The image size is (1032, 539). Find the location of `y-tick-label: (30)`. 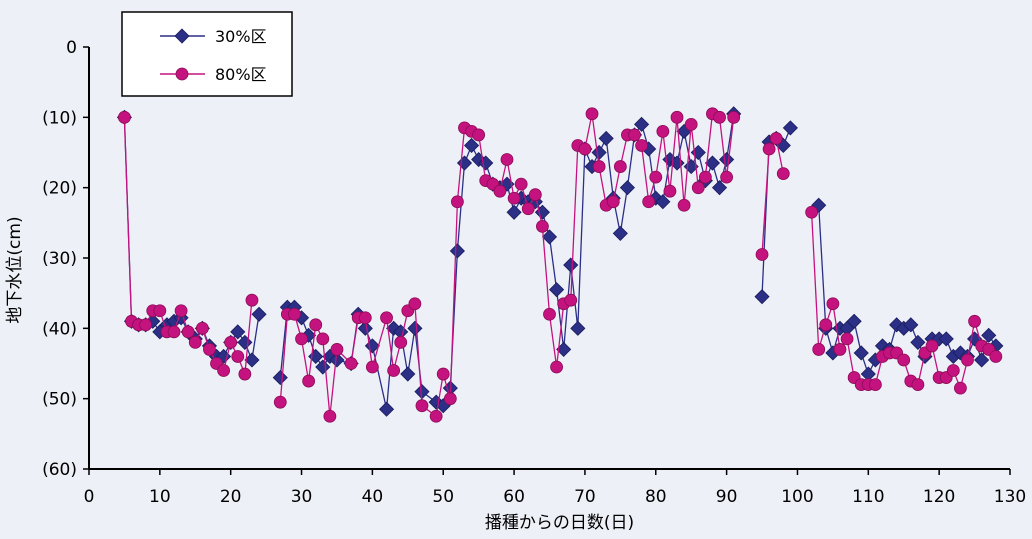

y-tick-label: (30) is located at coordinates (59, 259).